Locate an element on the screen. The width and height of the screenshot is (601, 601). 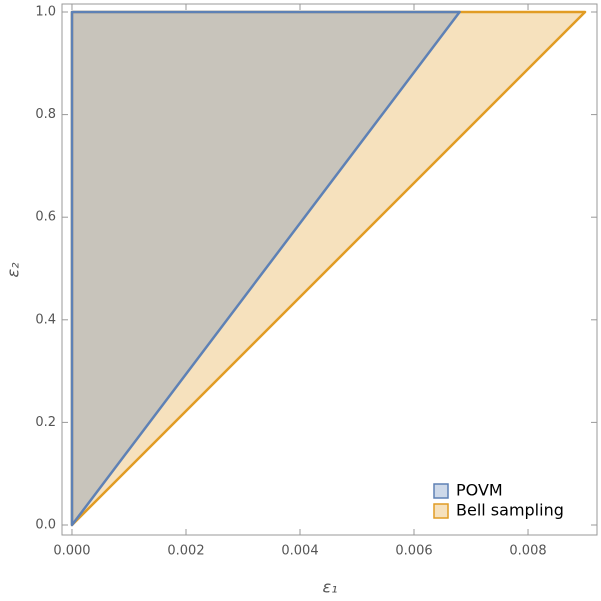
x-tick-label: 0.006 is located at coordinates (413, 551).